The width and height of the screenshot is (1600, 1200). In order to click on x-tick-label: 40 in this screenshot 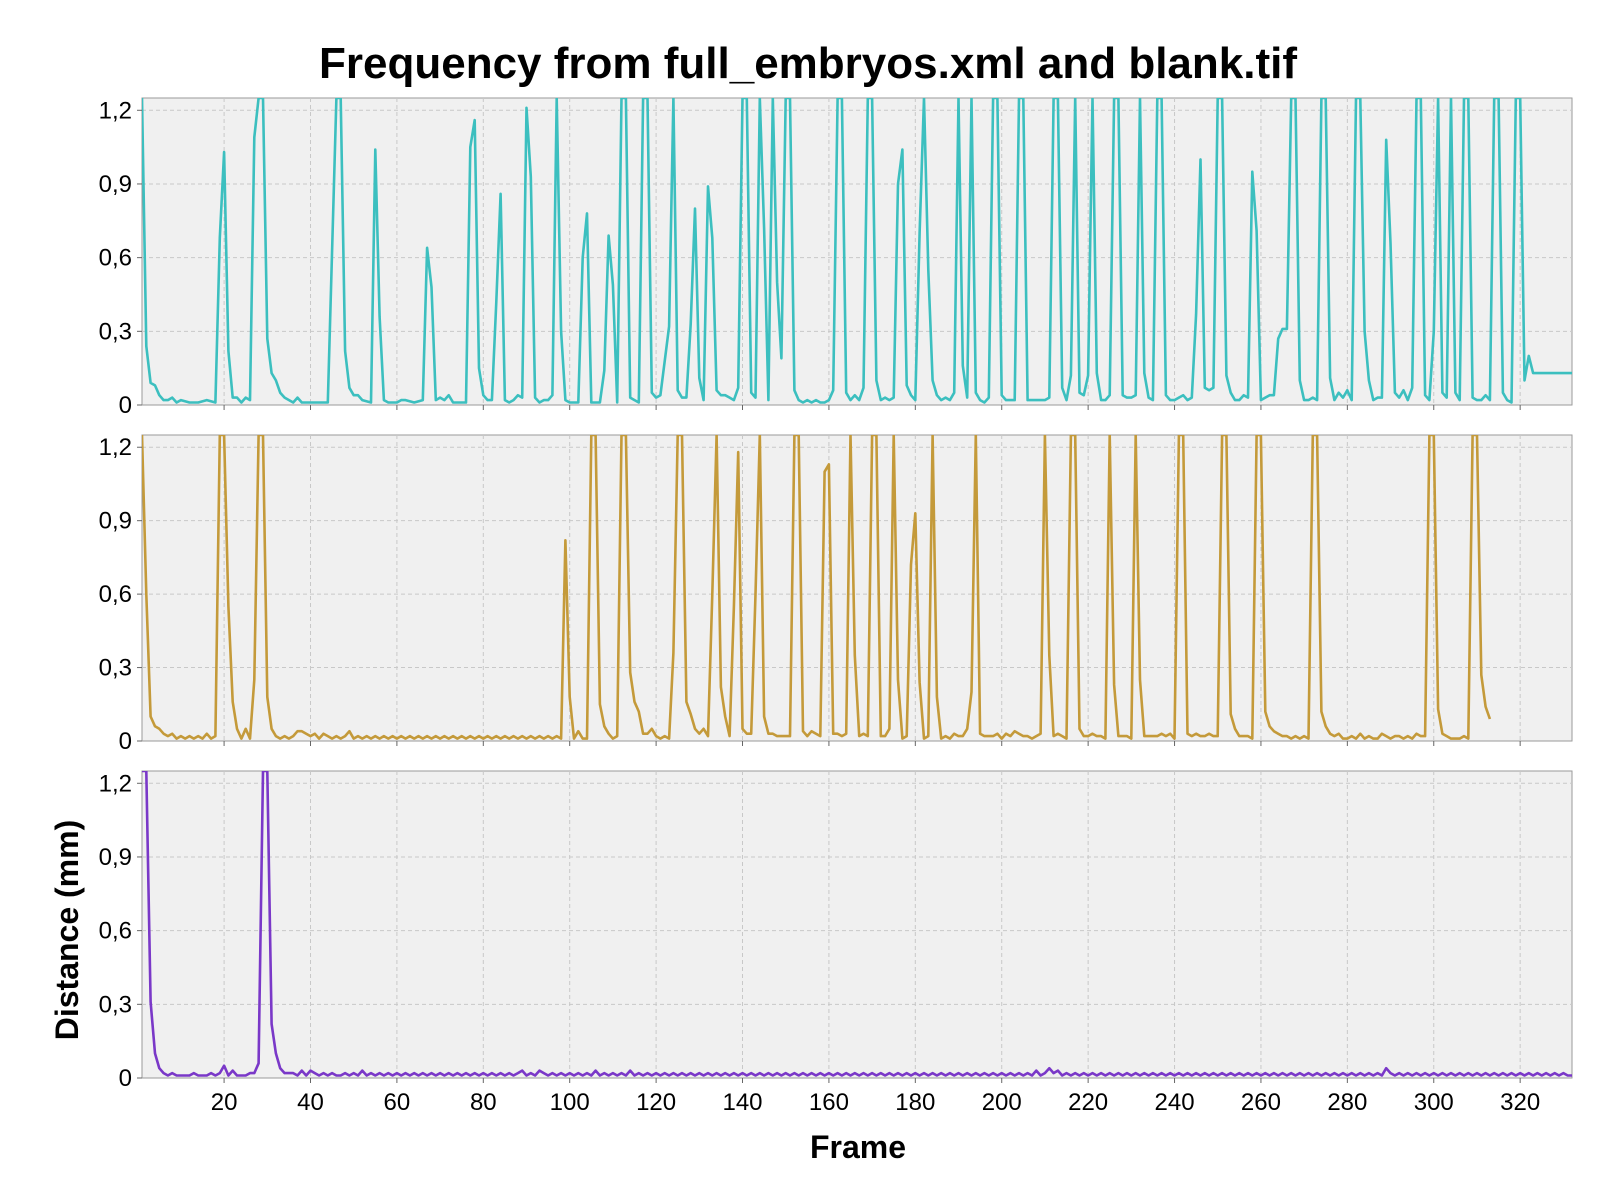, I will do `click(310, 1102)`.